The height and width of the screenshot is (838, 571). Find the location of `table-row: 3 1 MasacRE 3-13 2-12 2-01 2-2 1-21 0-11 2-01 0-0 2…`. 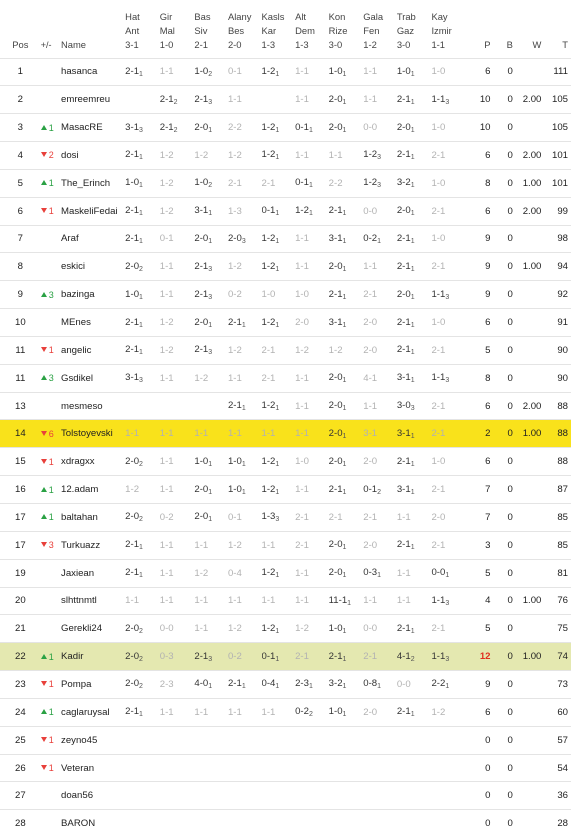

table-row: 3 1 MasacRE 3-13 2-12 2-01 2-2 1-21 0-11 2-01 0-0 2… is located at coordinates (285, 127).